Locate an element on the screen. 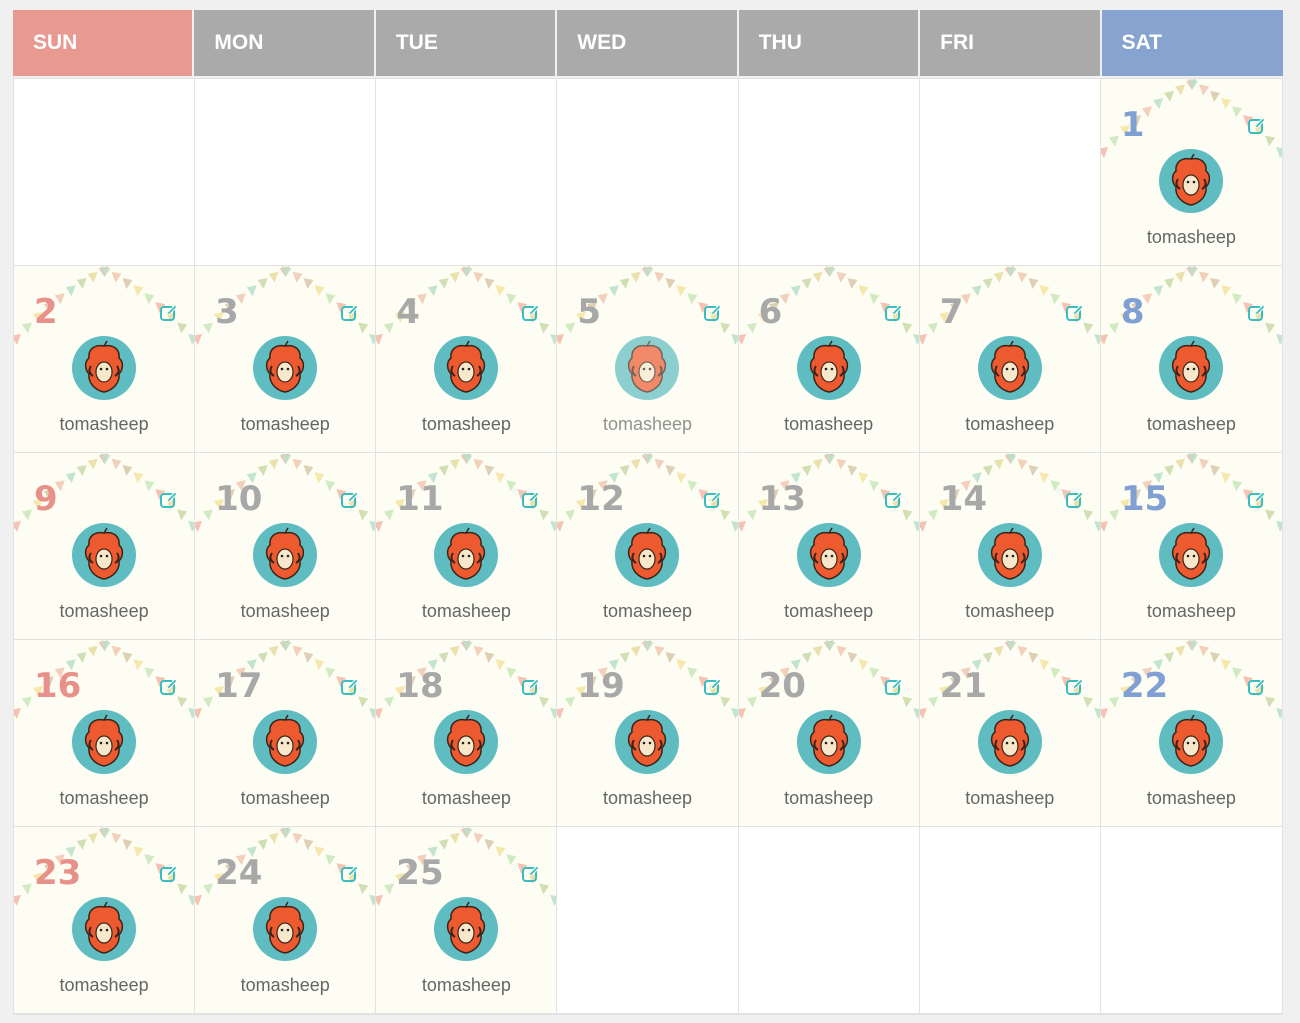 This screenshot has width=1300, height=1023. day-cell: 16 tomasheep is located at coordinates (105, 733).